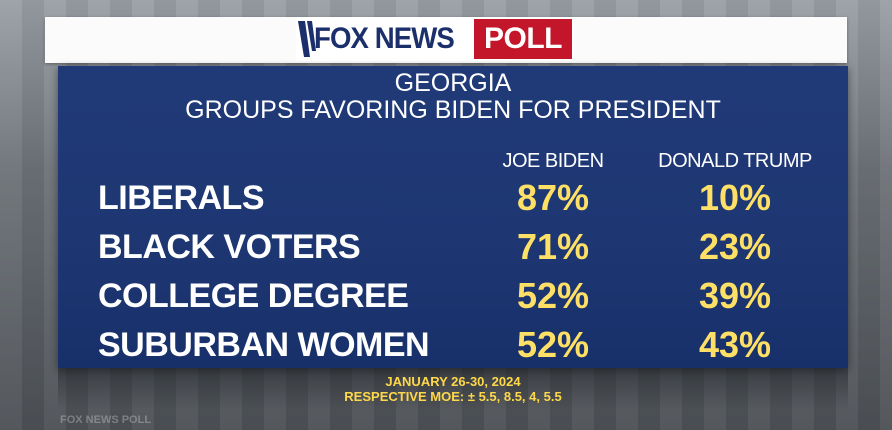 The height and width of the screenshot is (430, 892). I want to click on trump-percent: 23%, so click(735, 246).